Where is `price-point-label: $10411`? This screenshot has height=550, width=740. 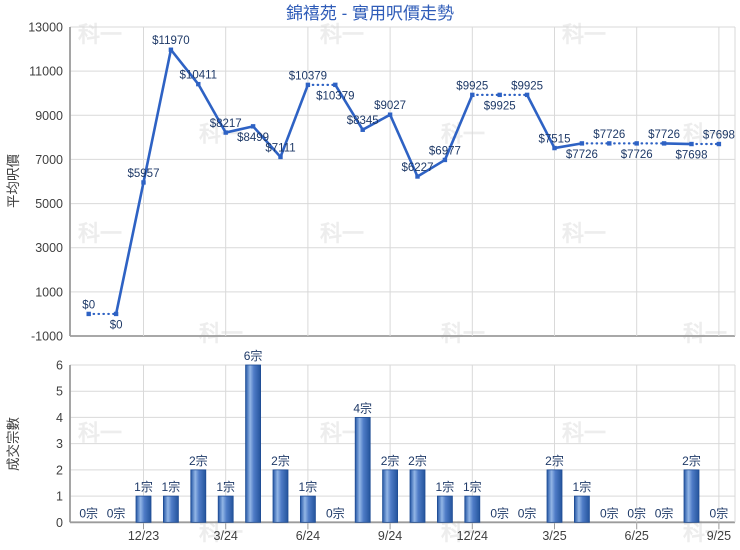
price-point-label: $10411 is located at coordinates (199, 76).